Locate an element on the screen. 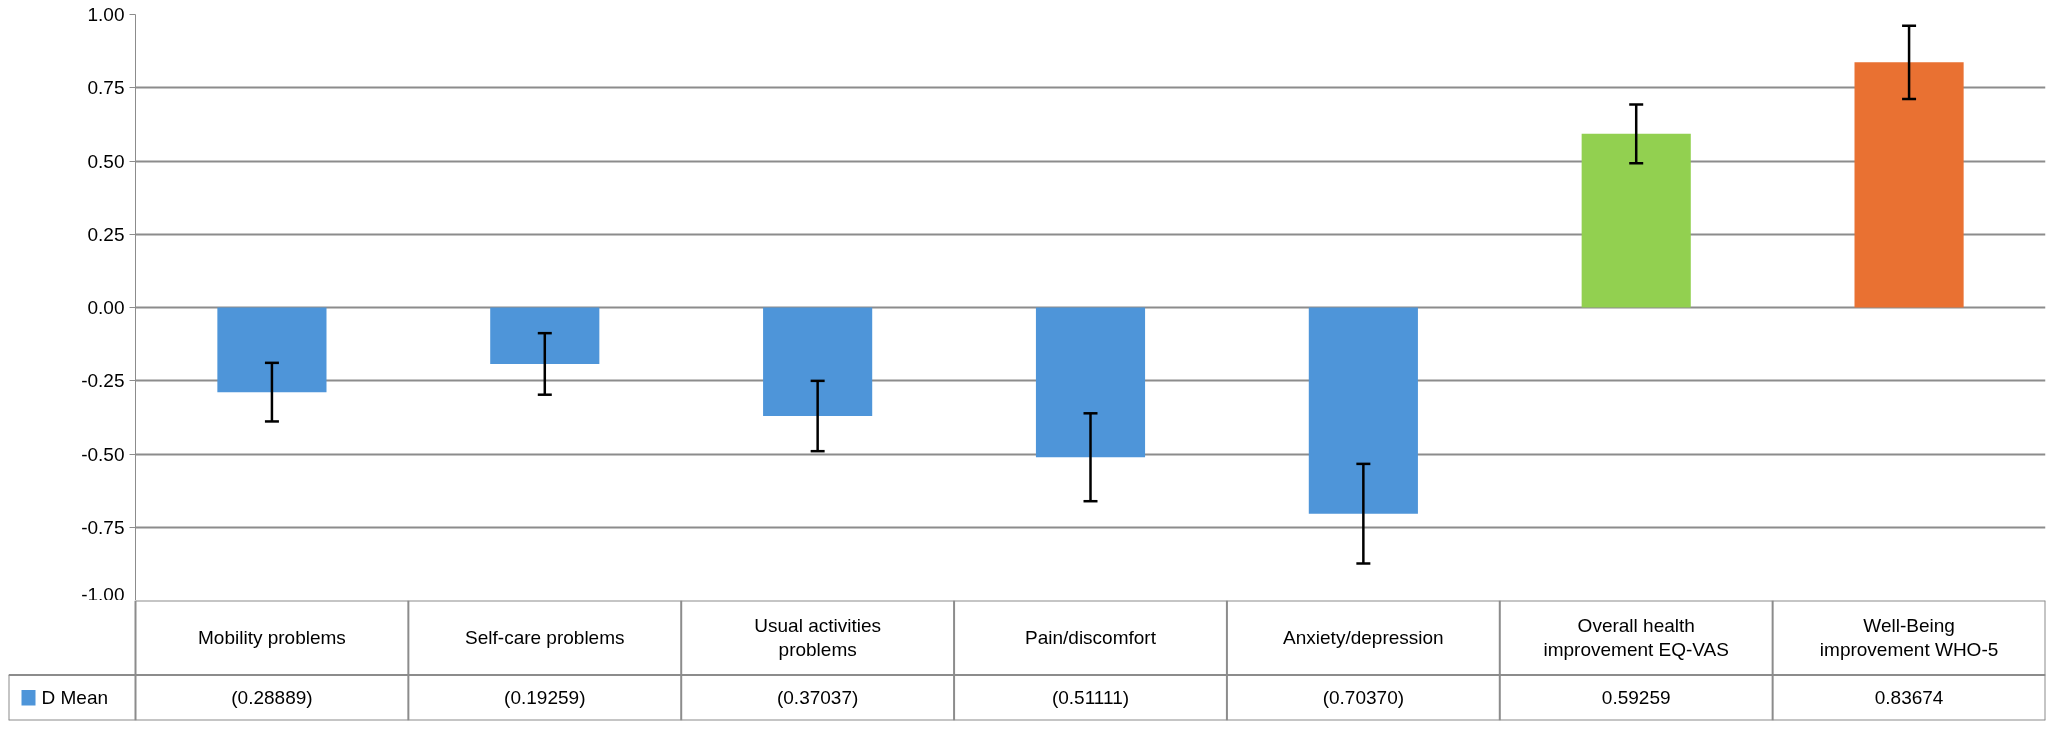 The width and height of the screenshot is (2061, 749). legend-label: D Mean is located at coordinates (75, 698).